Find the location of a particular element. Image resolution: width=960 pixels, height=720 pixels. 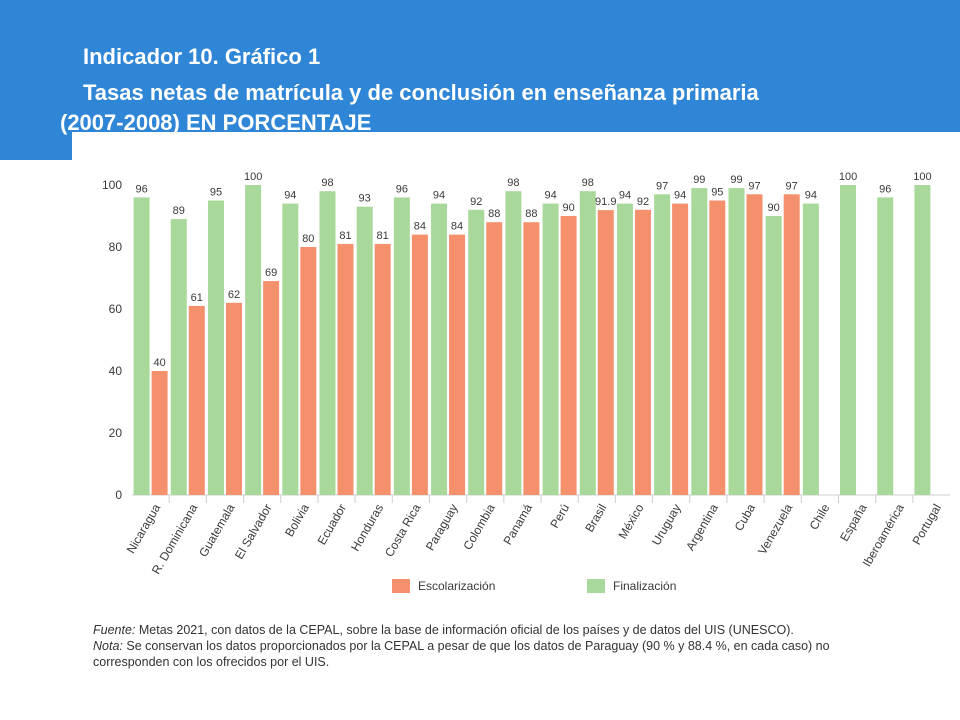

y-tick-label: 60 is located at coordinates (116, 309).